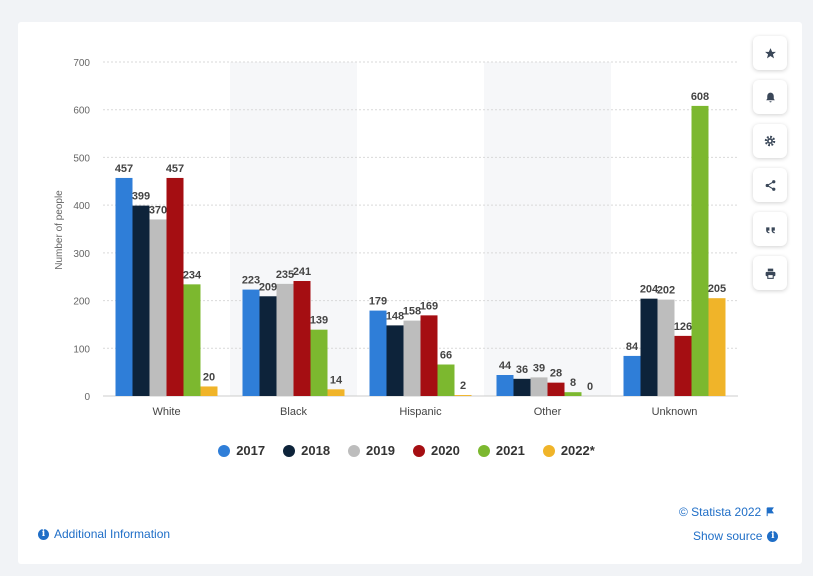  I want to click on bar-2021-white, so click(192, 340).